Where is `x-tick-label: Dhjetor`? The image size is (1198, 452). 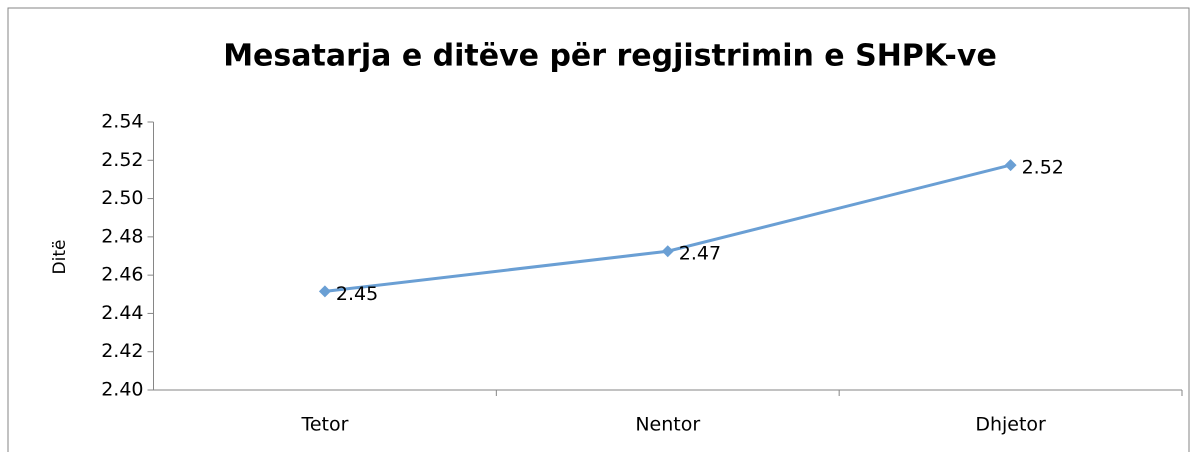 x-tick-label: Dhjetor is located at coordinates (1010, 425).